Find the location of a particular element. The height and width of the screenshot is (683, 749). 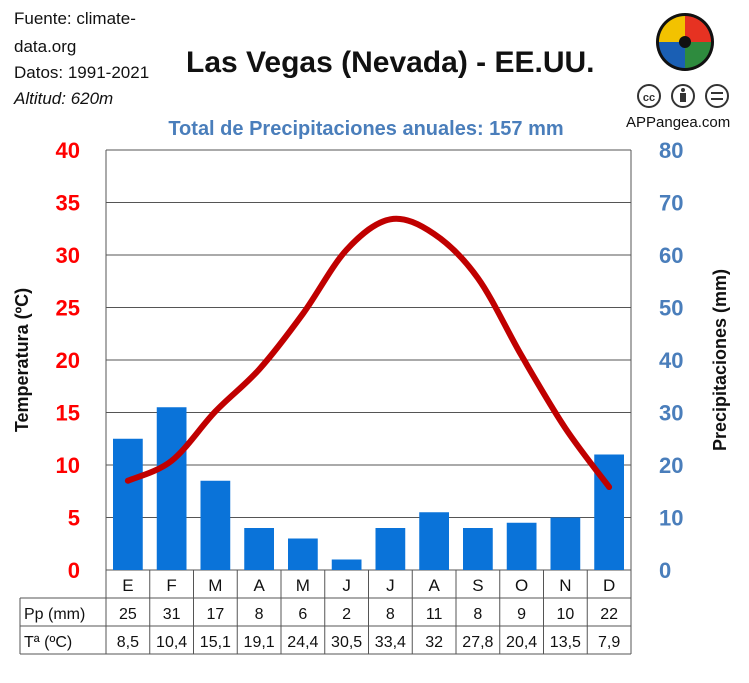

left-tick-label: 35 is located at coordinates (68, 203).